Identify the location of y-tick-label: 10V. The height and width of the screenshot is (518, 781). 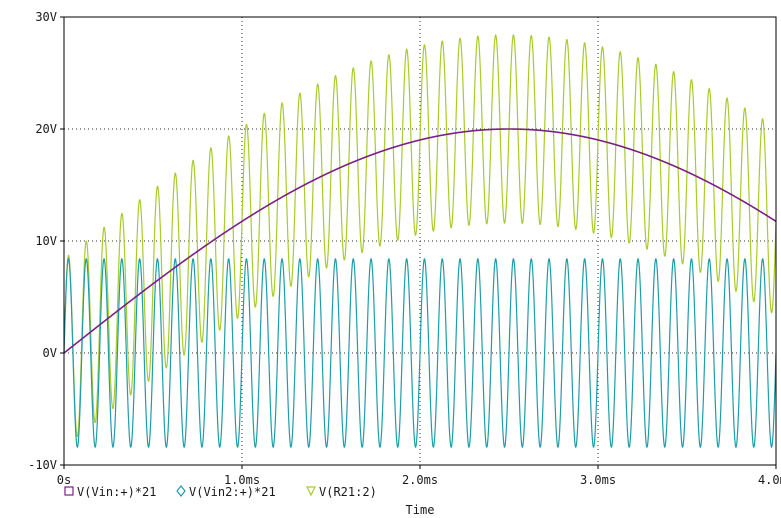
(46, 241).